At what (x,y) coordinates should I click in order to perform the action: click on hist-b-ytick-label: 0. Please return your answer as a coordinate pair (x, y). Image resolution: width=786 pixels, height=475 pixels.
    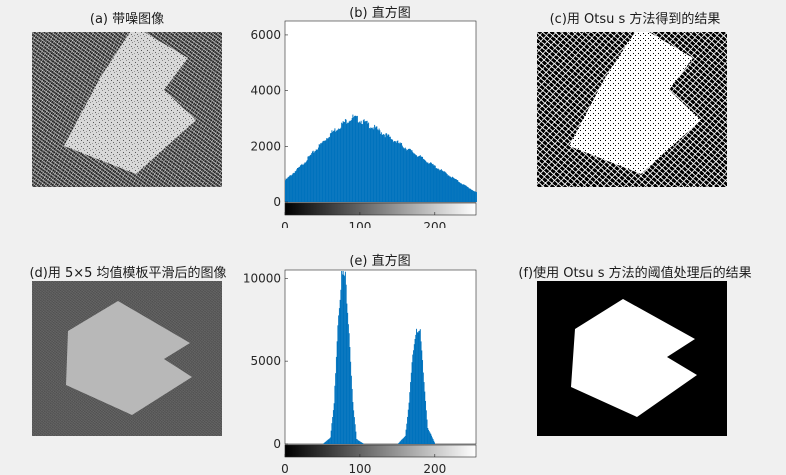
    Looking at the image, I should click on (277, 202).